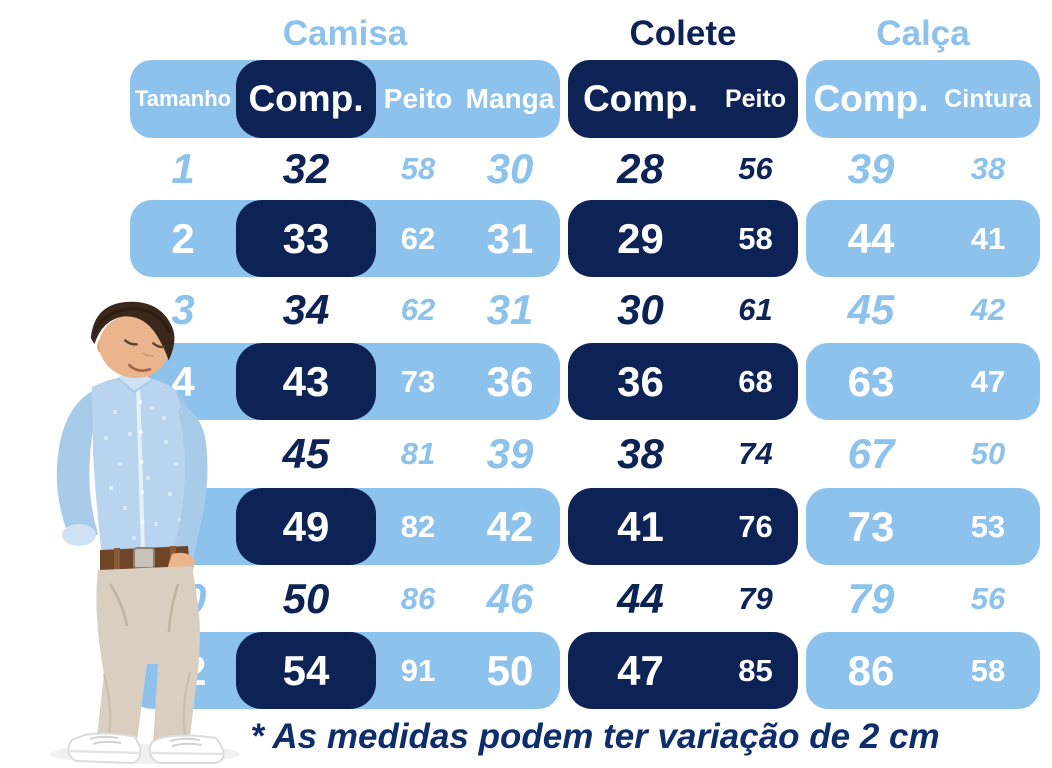 This screenshot has width=1052, height=768. What do you see at coordinates (640, 238) in the screenshot?
I see `colete-comp-cell: 29` at bounding box center [640, 238].